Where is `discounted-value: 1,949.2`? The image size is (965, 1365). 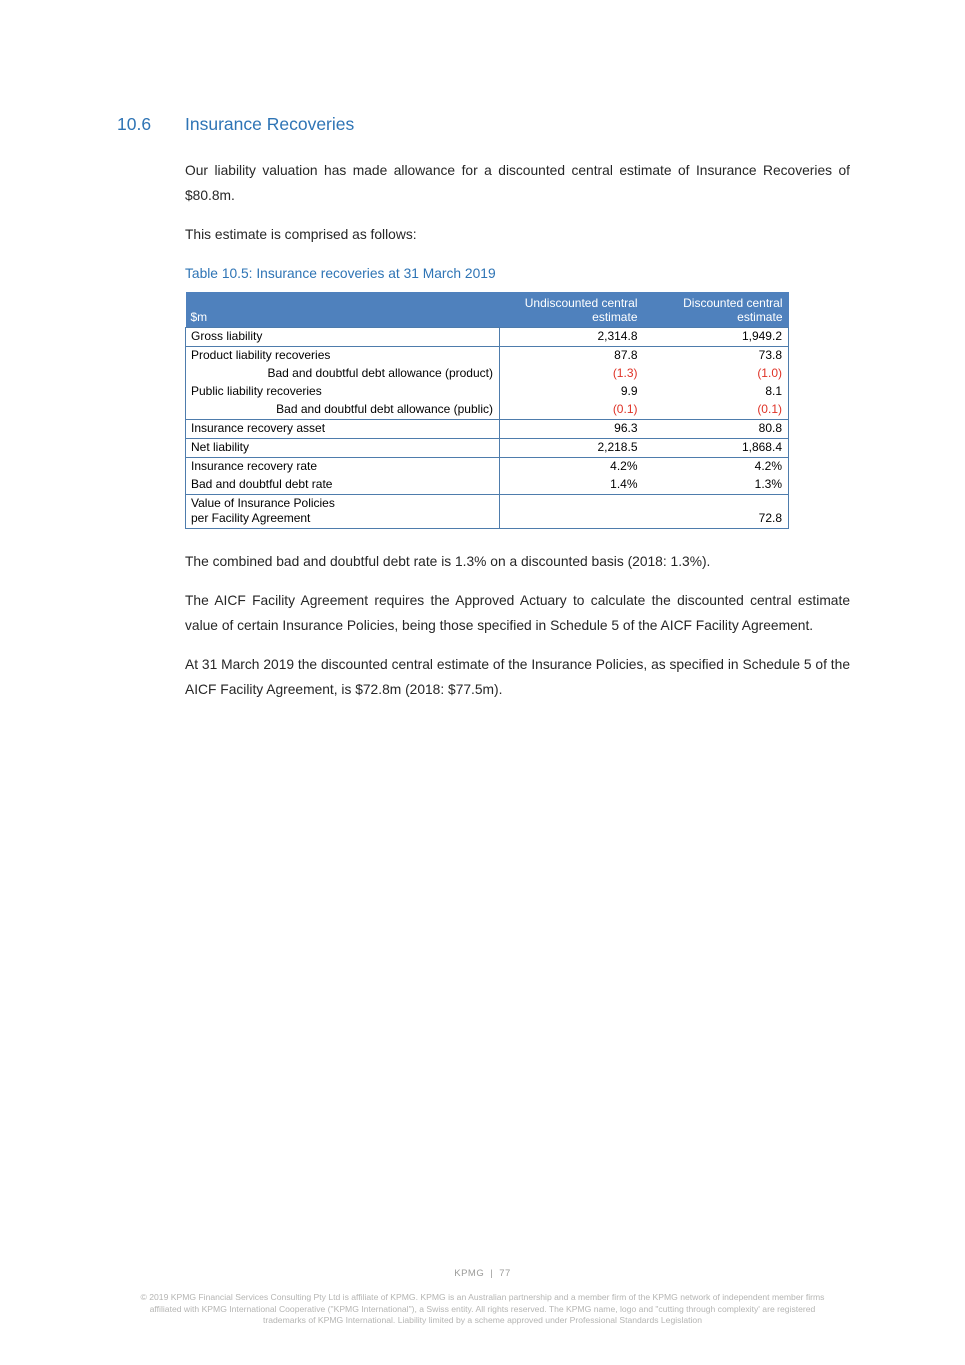
discounted-value: 1,949.2 is located at coordinates (716, 337).